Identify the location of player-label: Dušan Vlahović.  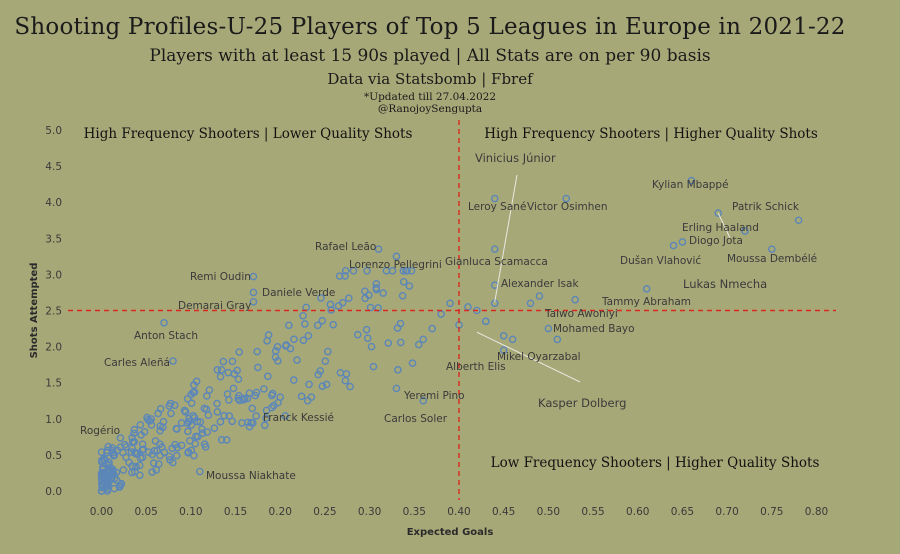
(660, 261).